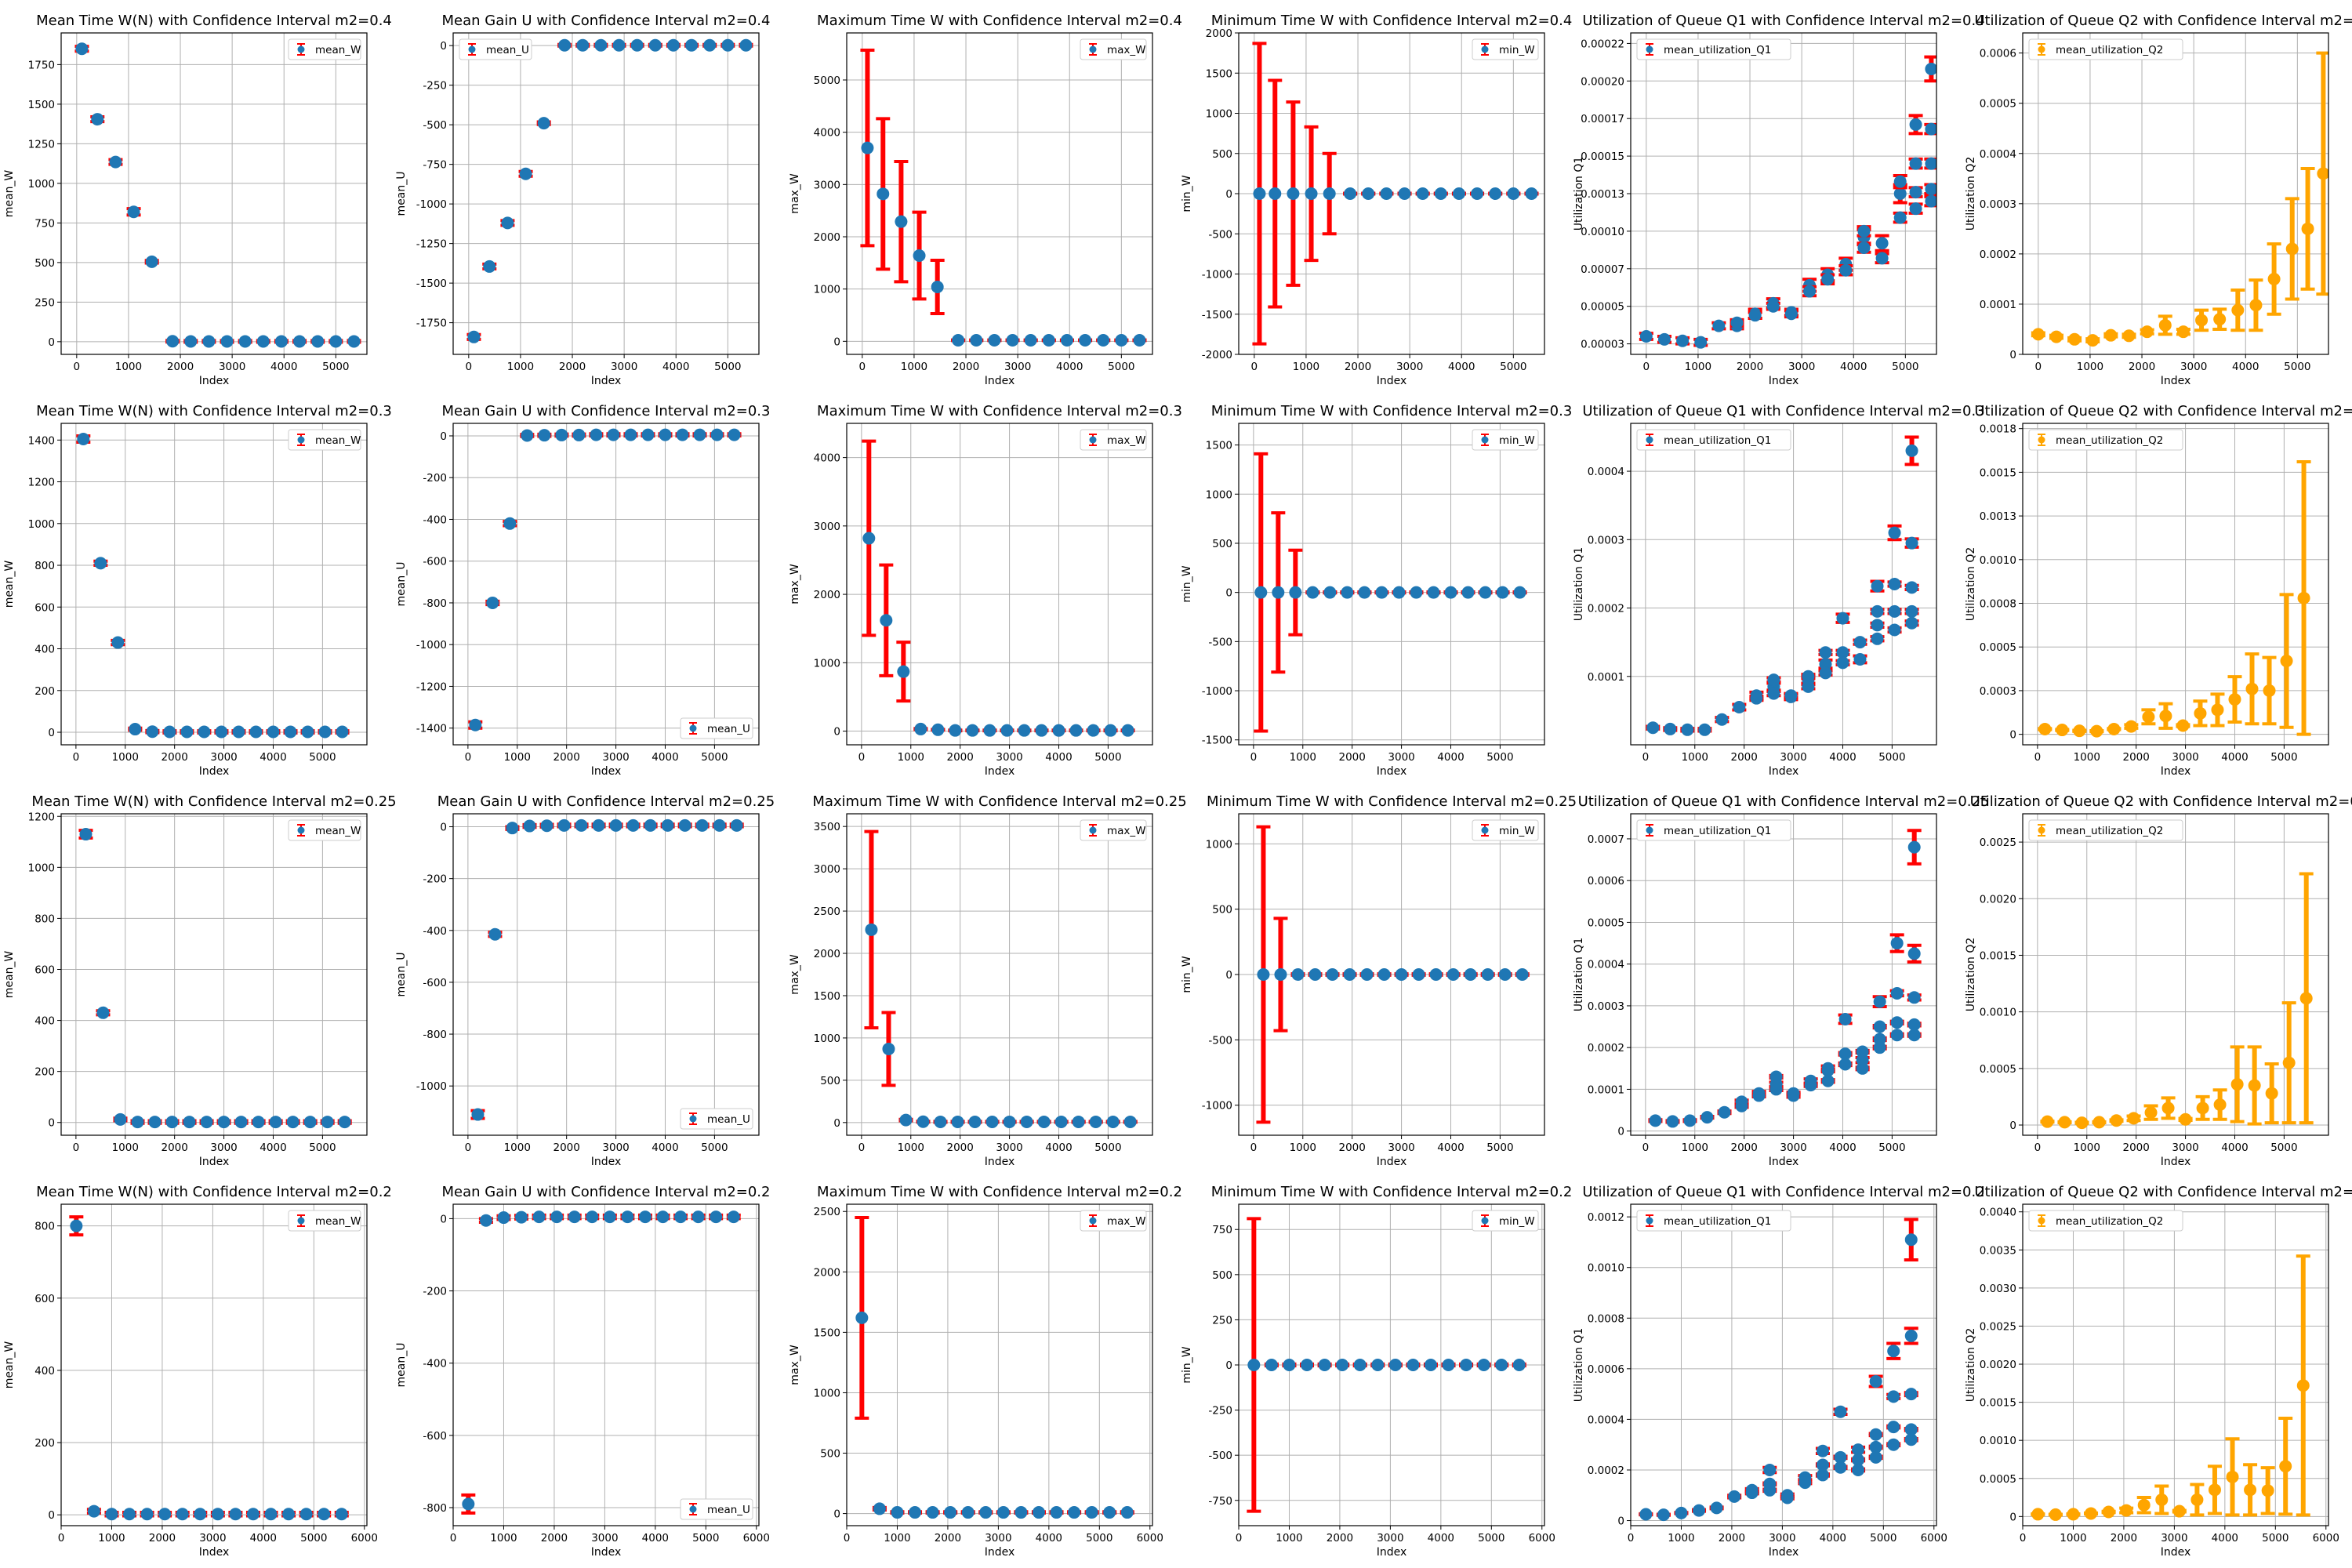 This screenshot has width=2352, height=1568. What do you see at coordinates (827, 80) in the screenshot?
I see `y-tick-label: 5000` at bounding box center [827, 80].